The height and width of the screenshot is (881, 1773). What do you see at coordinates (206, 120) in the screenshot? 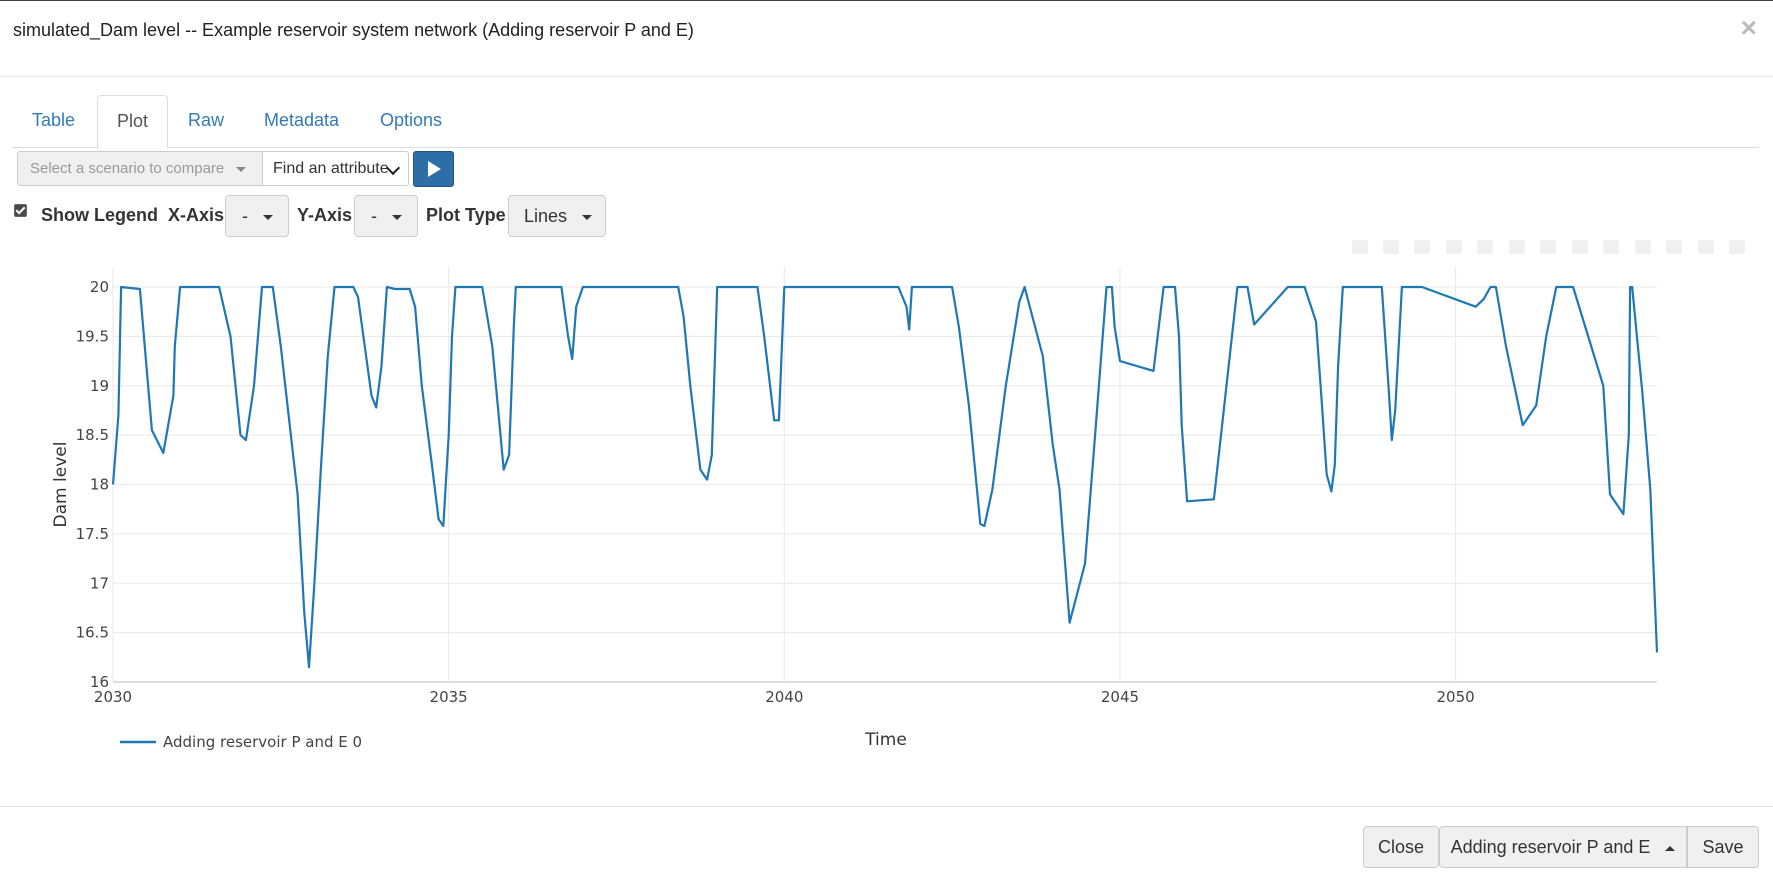
I see `tab-raw: Raw` at bounding box center [206, 120].